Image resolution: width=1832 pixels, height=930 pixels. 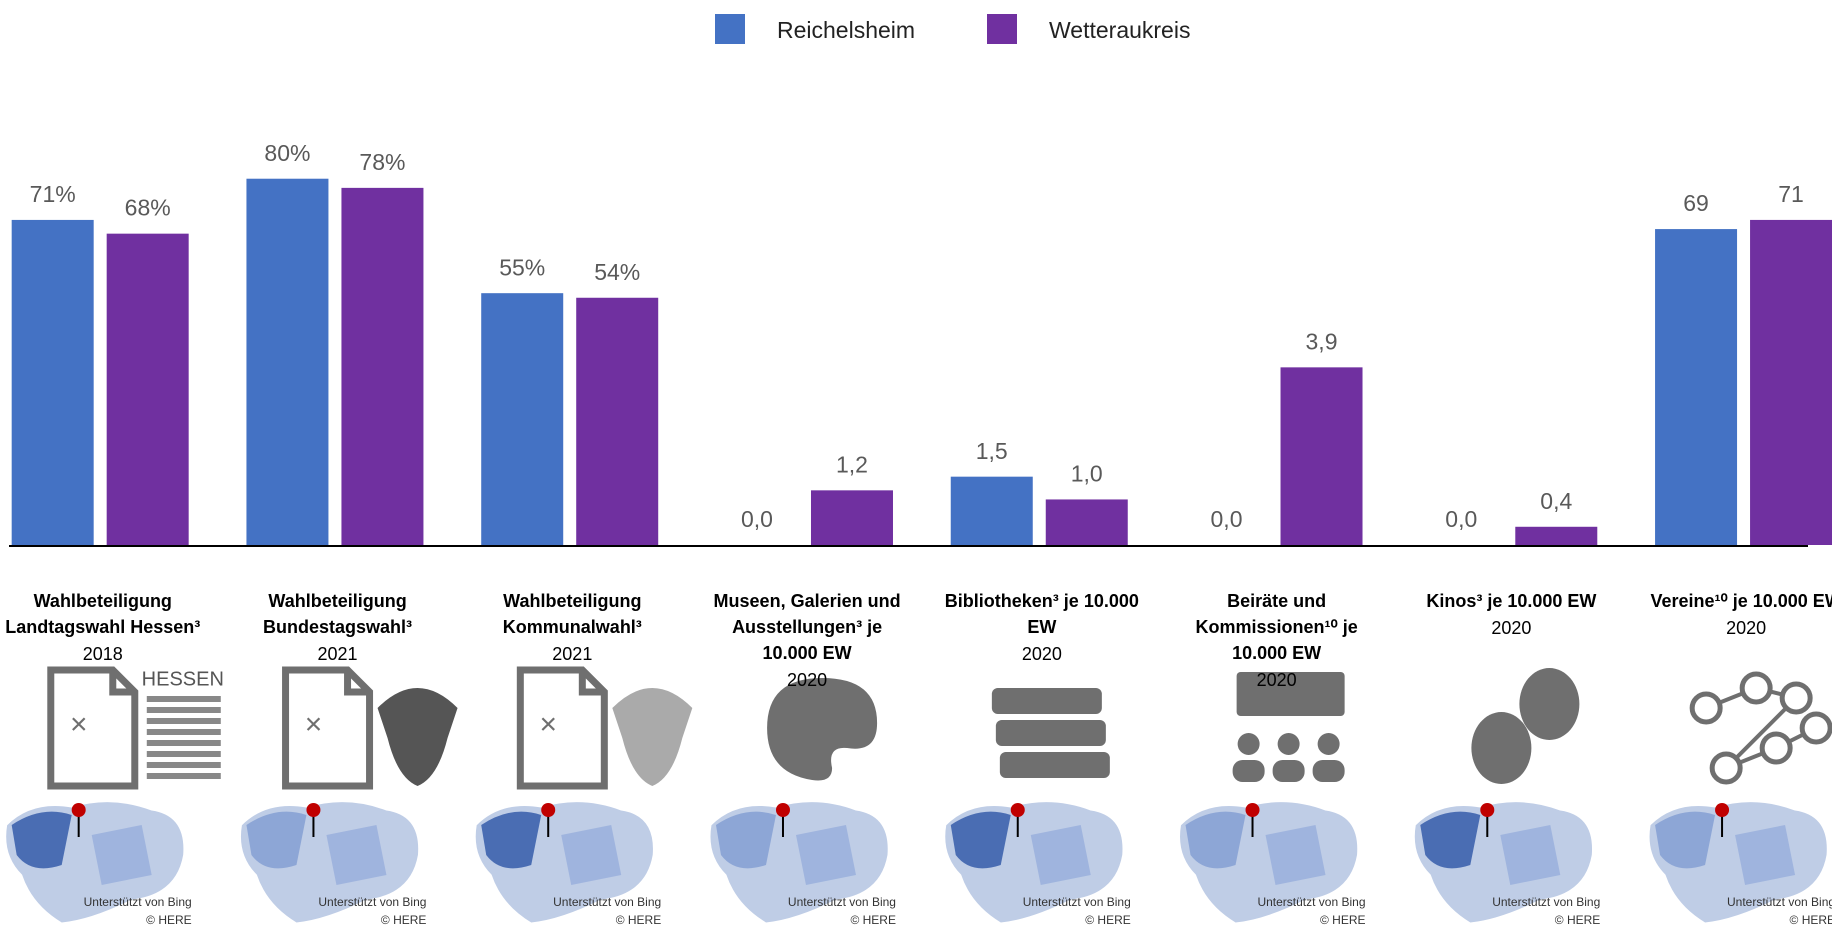 I want to click on speech, so click(x=1290, y=694).